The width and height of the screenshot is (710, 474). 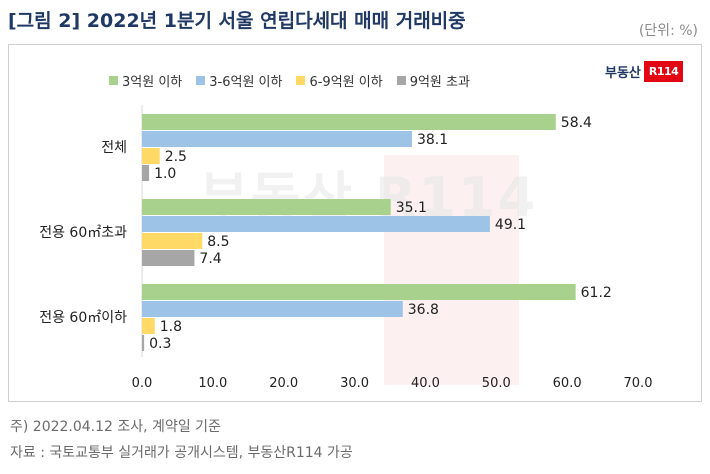 What do you see at coordinates (212, 383) in the screenshot?
I see `x-tick-label: 10.0` at bounding box center [212, 383].